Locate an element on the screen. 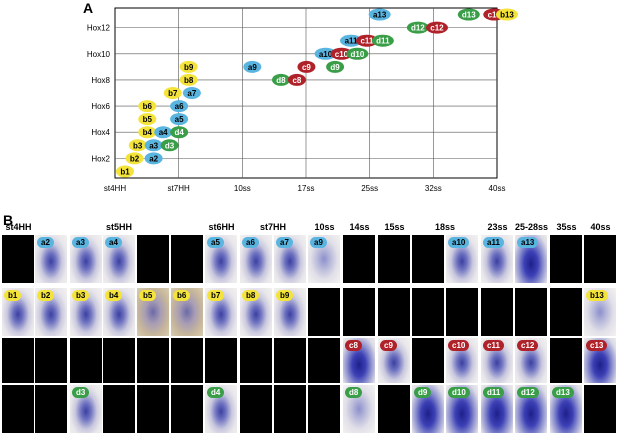 The height and width of the screenshot is (435, 617). column-header: 40ss is located at coordinates (600, 227).